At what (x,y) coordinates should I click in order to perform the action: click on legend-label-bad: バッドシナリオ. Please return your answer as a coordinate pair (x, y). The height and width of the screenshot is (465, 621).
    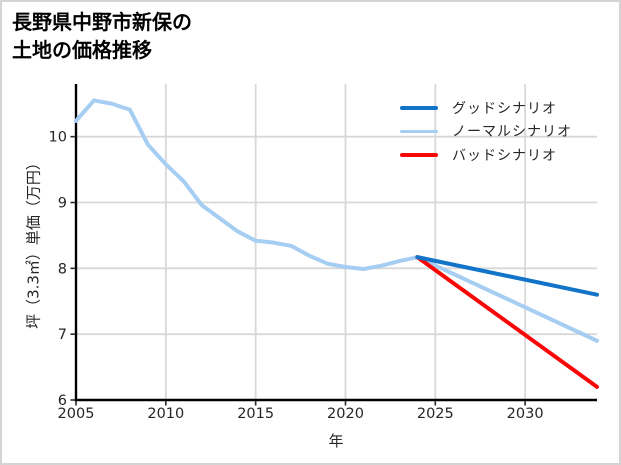
    Looking at the image, I should click on (504, 155).